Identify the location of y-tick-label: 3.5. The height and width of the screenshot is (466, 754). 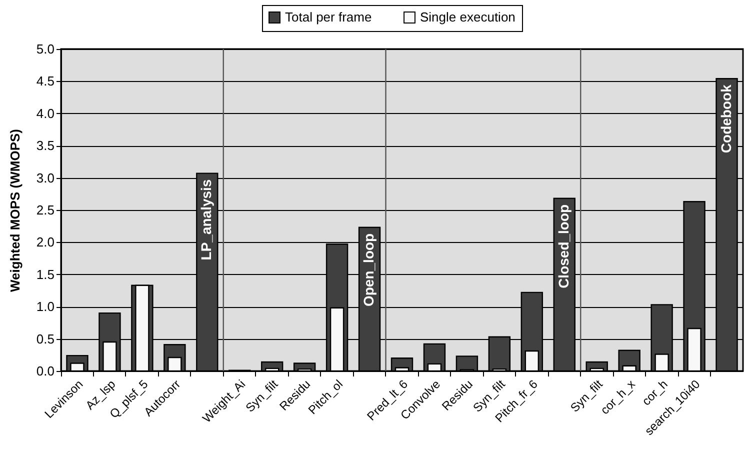
(45, 146).